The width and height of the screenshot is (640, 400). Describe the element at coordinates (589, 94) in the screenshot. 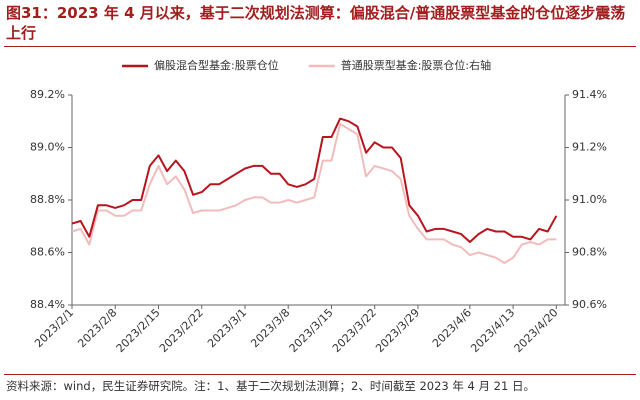

I see `y2-tick-label: 91.4%` at that location.